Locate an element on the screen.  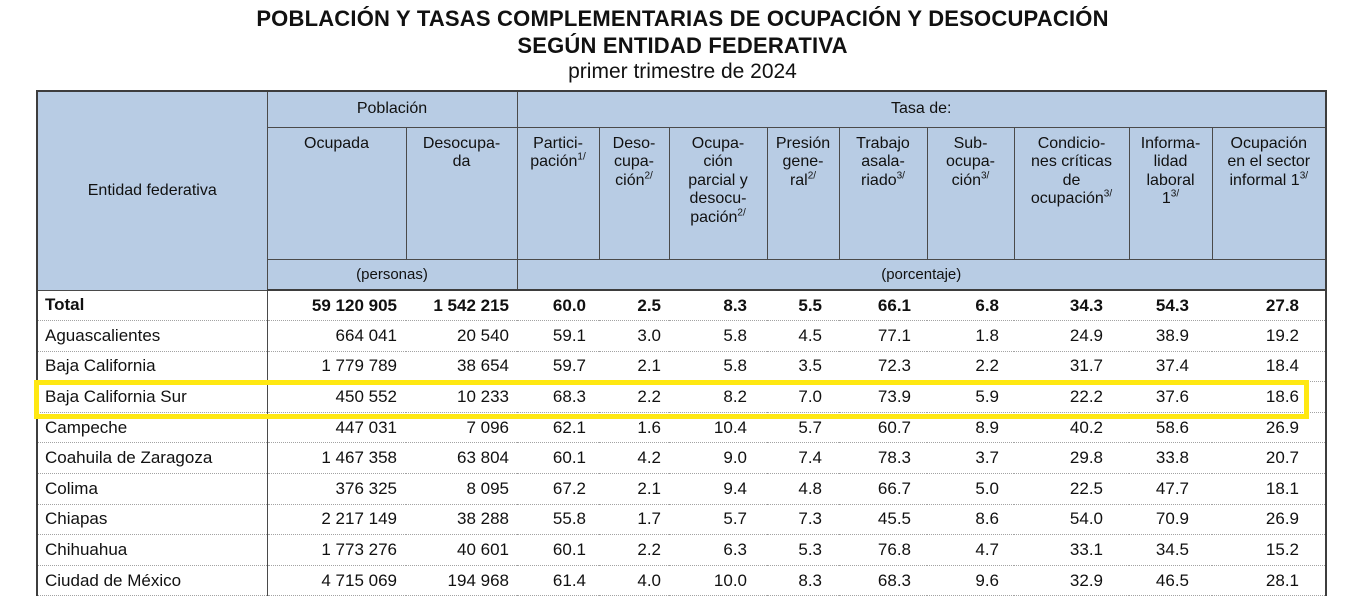
value-cell: 61.4 is located at coordinates (558, 580).